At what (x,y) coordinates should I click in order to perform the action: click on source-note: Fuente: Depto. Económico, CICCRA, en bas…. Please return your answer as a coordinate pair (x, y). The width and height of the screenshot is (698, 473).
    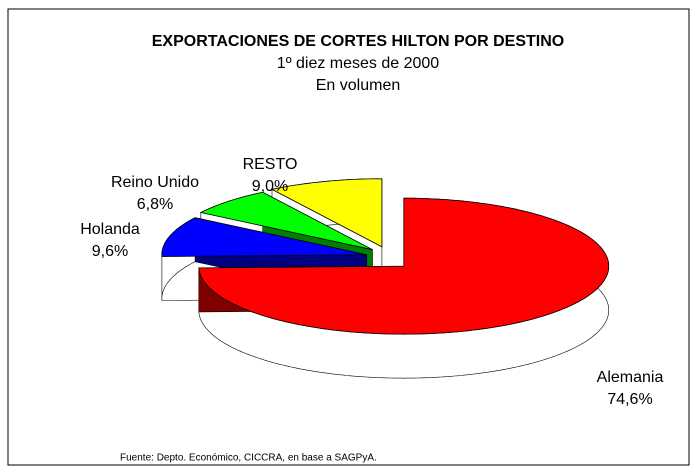
    Looking at the image, I should click on (248, 458).